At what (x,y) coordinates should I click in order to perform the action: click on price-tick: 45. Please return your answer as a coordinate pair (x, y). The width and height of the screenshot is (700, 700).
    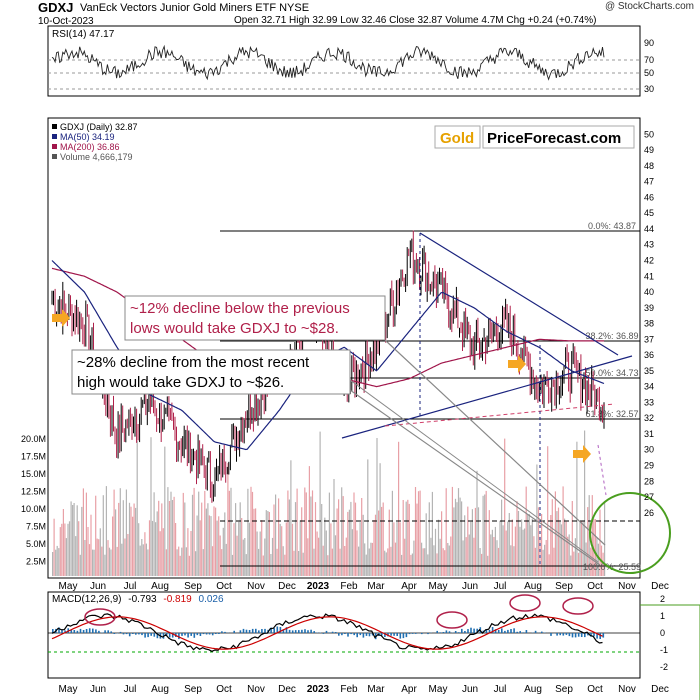
    Looking at the image, I should click on (649, 213).